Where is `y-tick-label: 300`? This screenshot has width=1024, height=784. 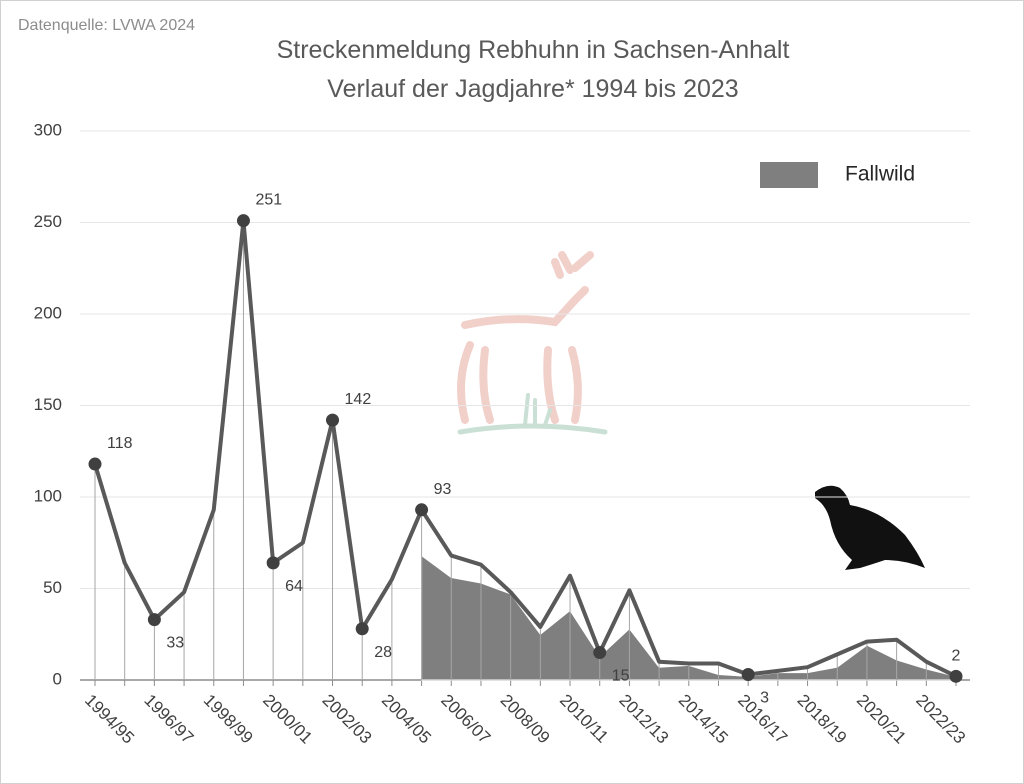
y-tick-label: 300 is located at coordinates (48, 129).